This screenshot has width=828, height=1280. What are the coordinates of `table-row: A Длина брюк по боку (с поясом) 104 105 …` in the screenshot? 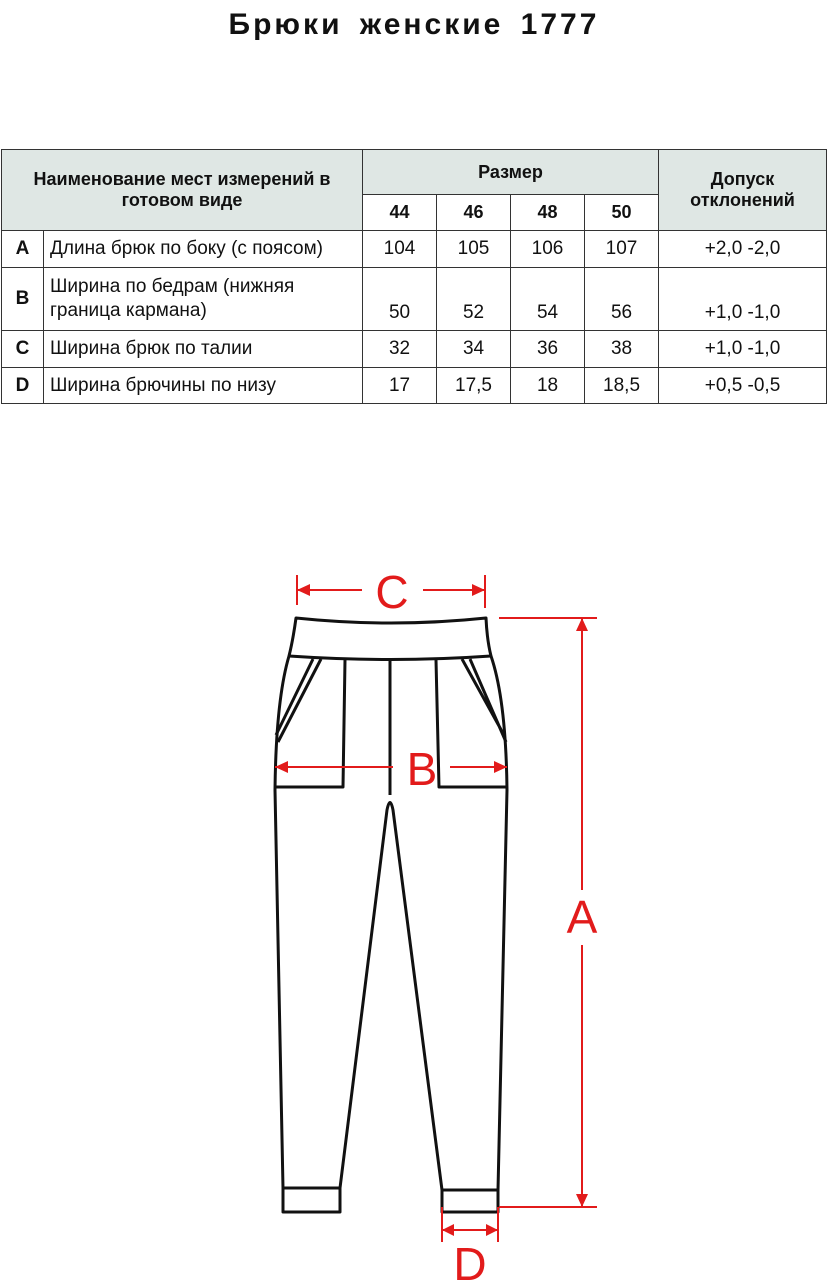 It's located at (414, 249).